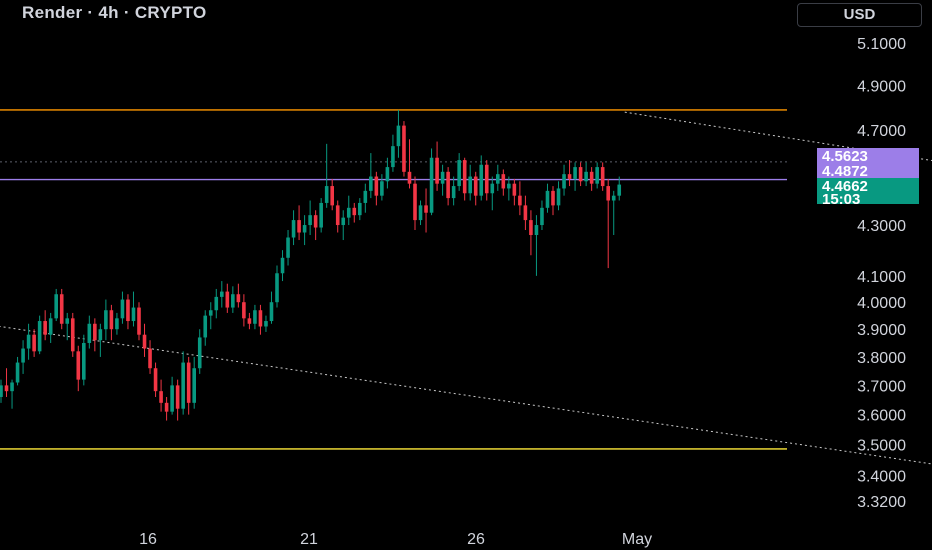 The width and height of the screenshot is (932, 550). Describe the element at coordinates (881, 386) in the screenshot. I see `price-tick-label: 3.7000` at that location.